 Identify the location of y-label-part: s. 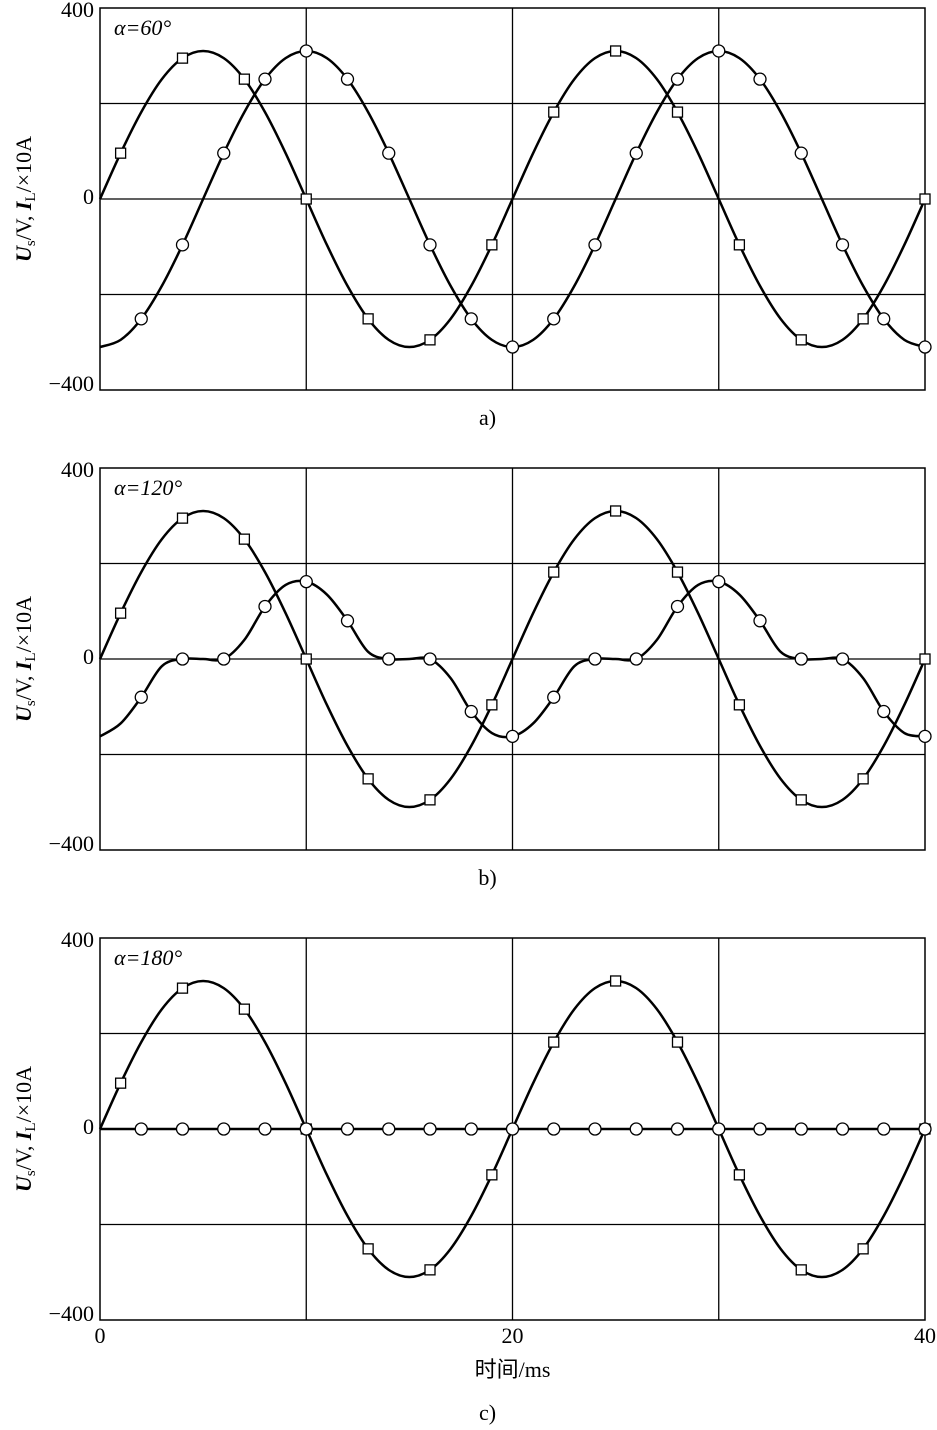
(31, 1173).